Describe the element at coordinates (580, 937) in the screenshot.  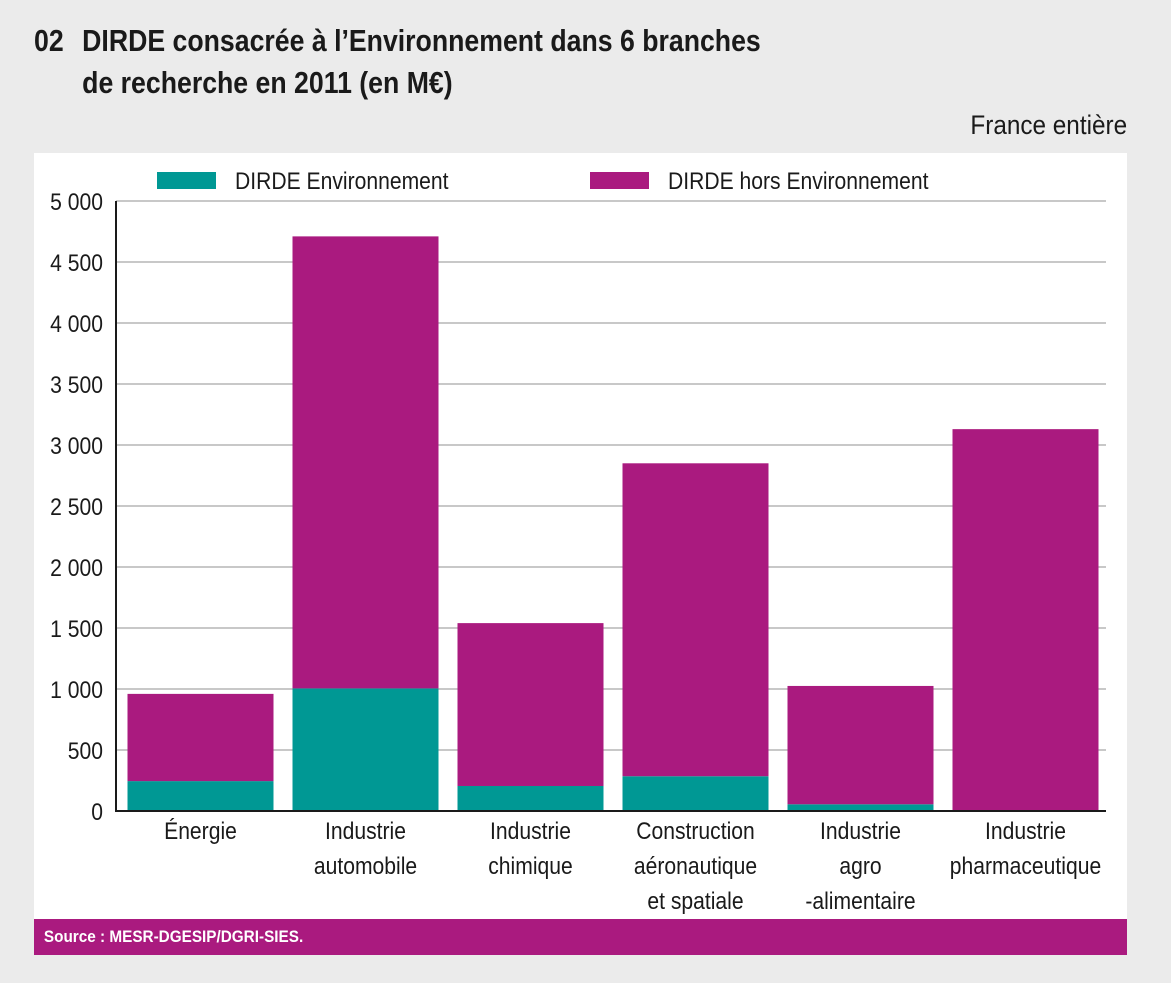
I see `source-bar: Source : MESR-DGESIP/DGRI-SIES.` at that location.